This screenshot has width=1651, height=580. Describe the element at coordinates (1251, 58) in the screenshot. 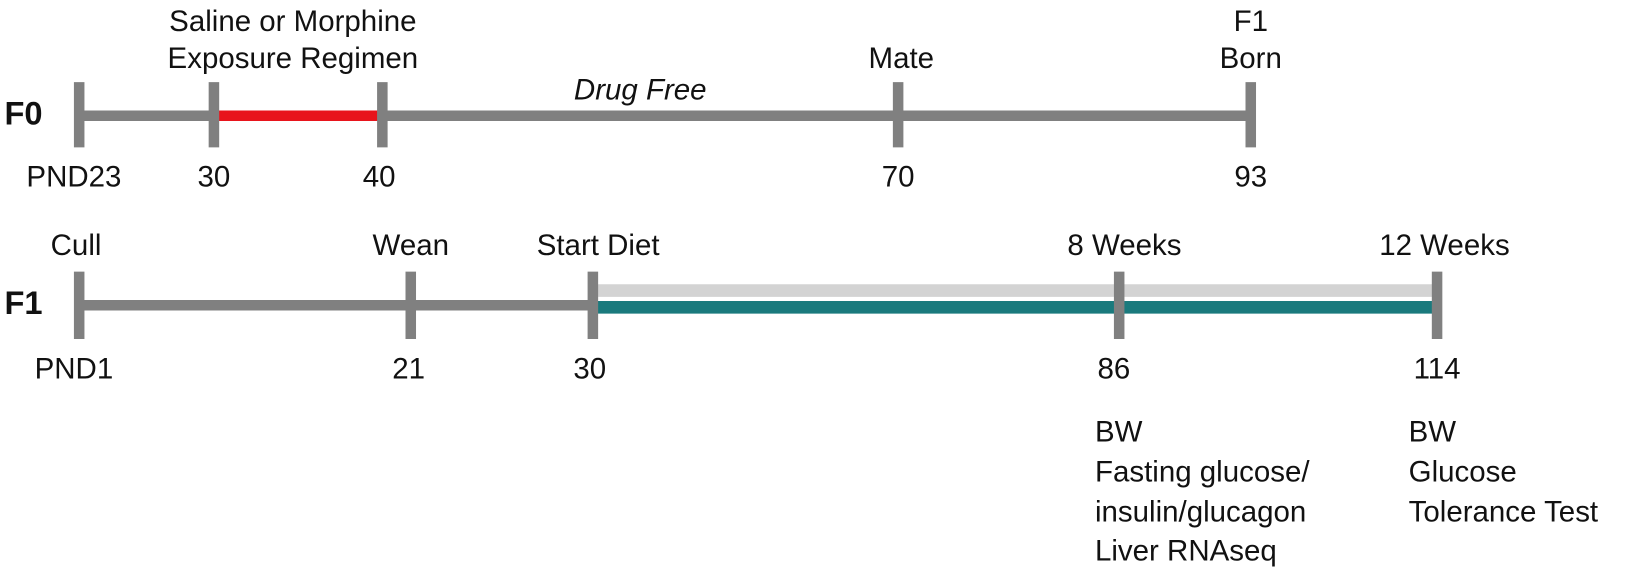

I see `heading: Born` at that location.